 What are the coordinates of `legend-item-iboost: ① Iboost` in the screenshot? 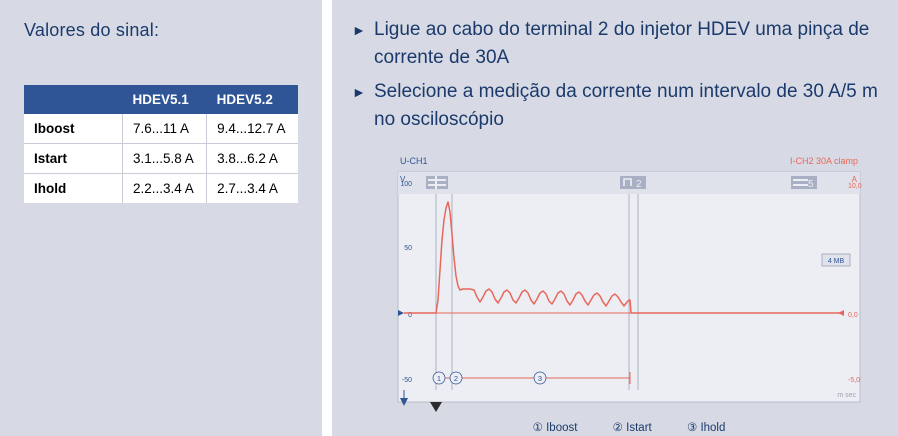 It's located at (555, 428).